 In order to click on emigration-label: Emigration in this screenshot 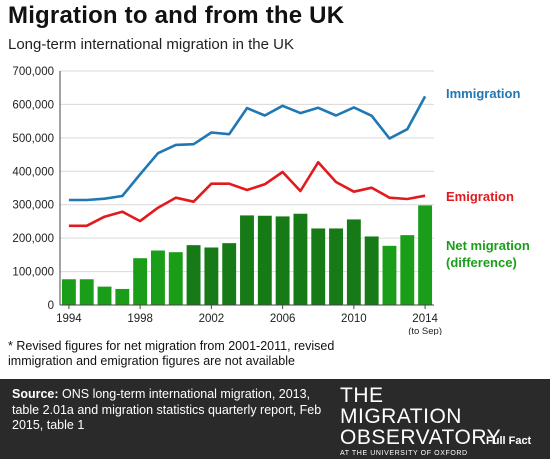, I will do `click(480, 196)`.